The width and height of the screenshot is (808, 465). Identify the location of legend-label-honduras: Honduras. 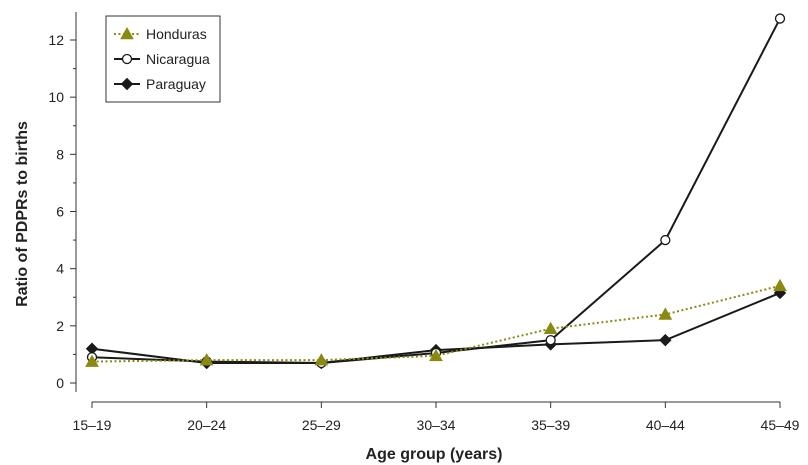
(176, 34).